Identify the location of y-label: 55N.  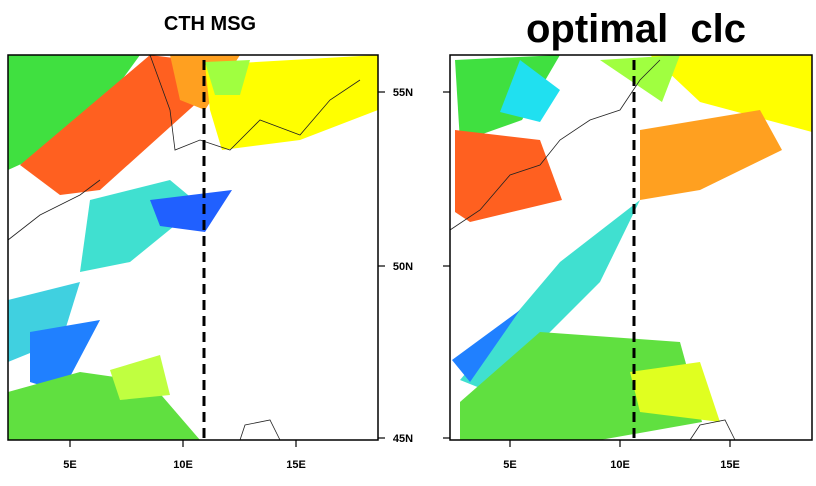
(403, 93).